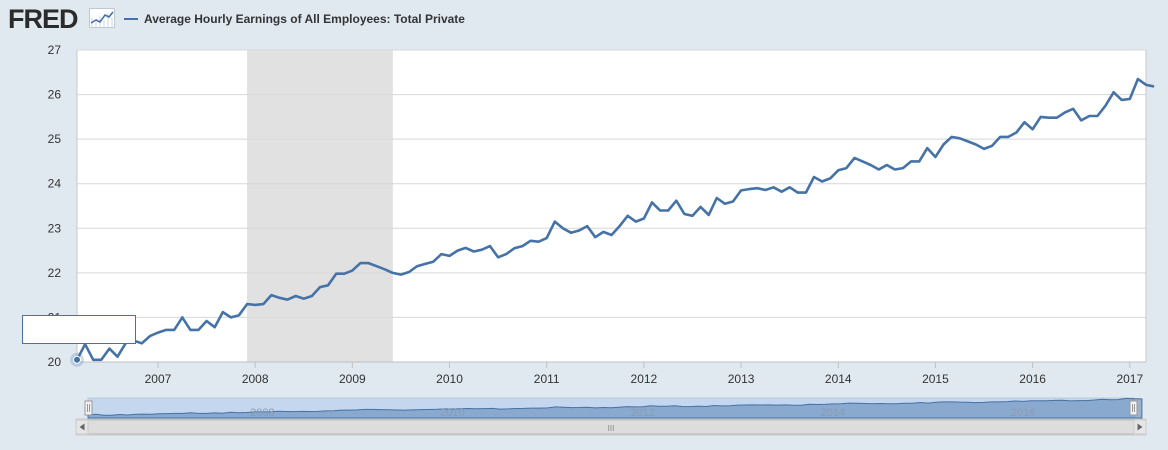 The height and width of the screenshot is (450, 1168). What do you see at coordinates (43, 19) in the screenshot?
I see `fred-logo: FRED` at bounding box center [43, 19].